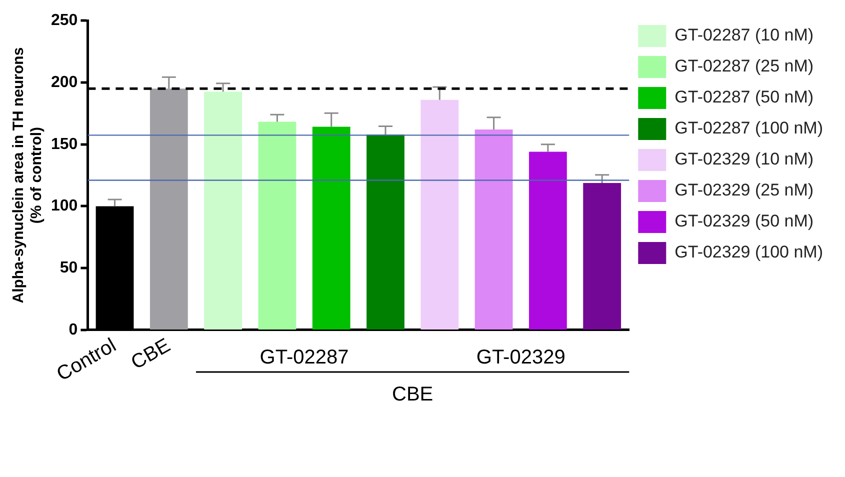 This screenshot has height=477, width=845. I want to click on y-tick-label: 100, so click(64, 206).